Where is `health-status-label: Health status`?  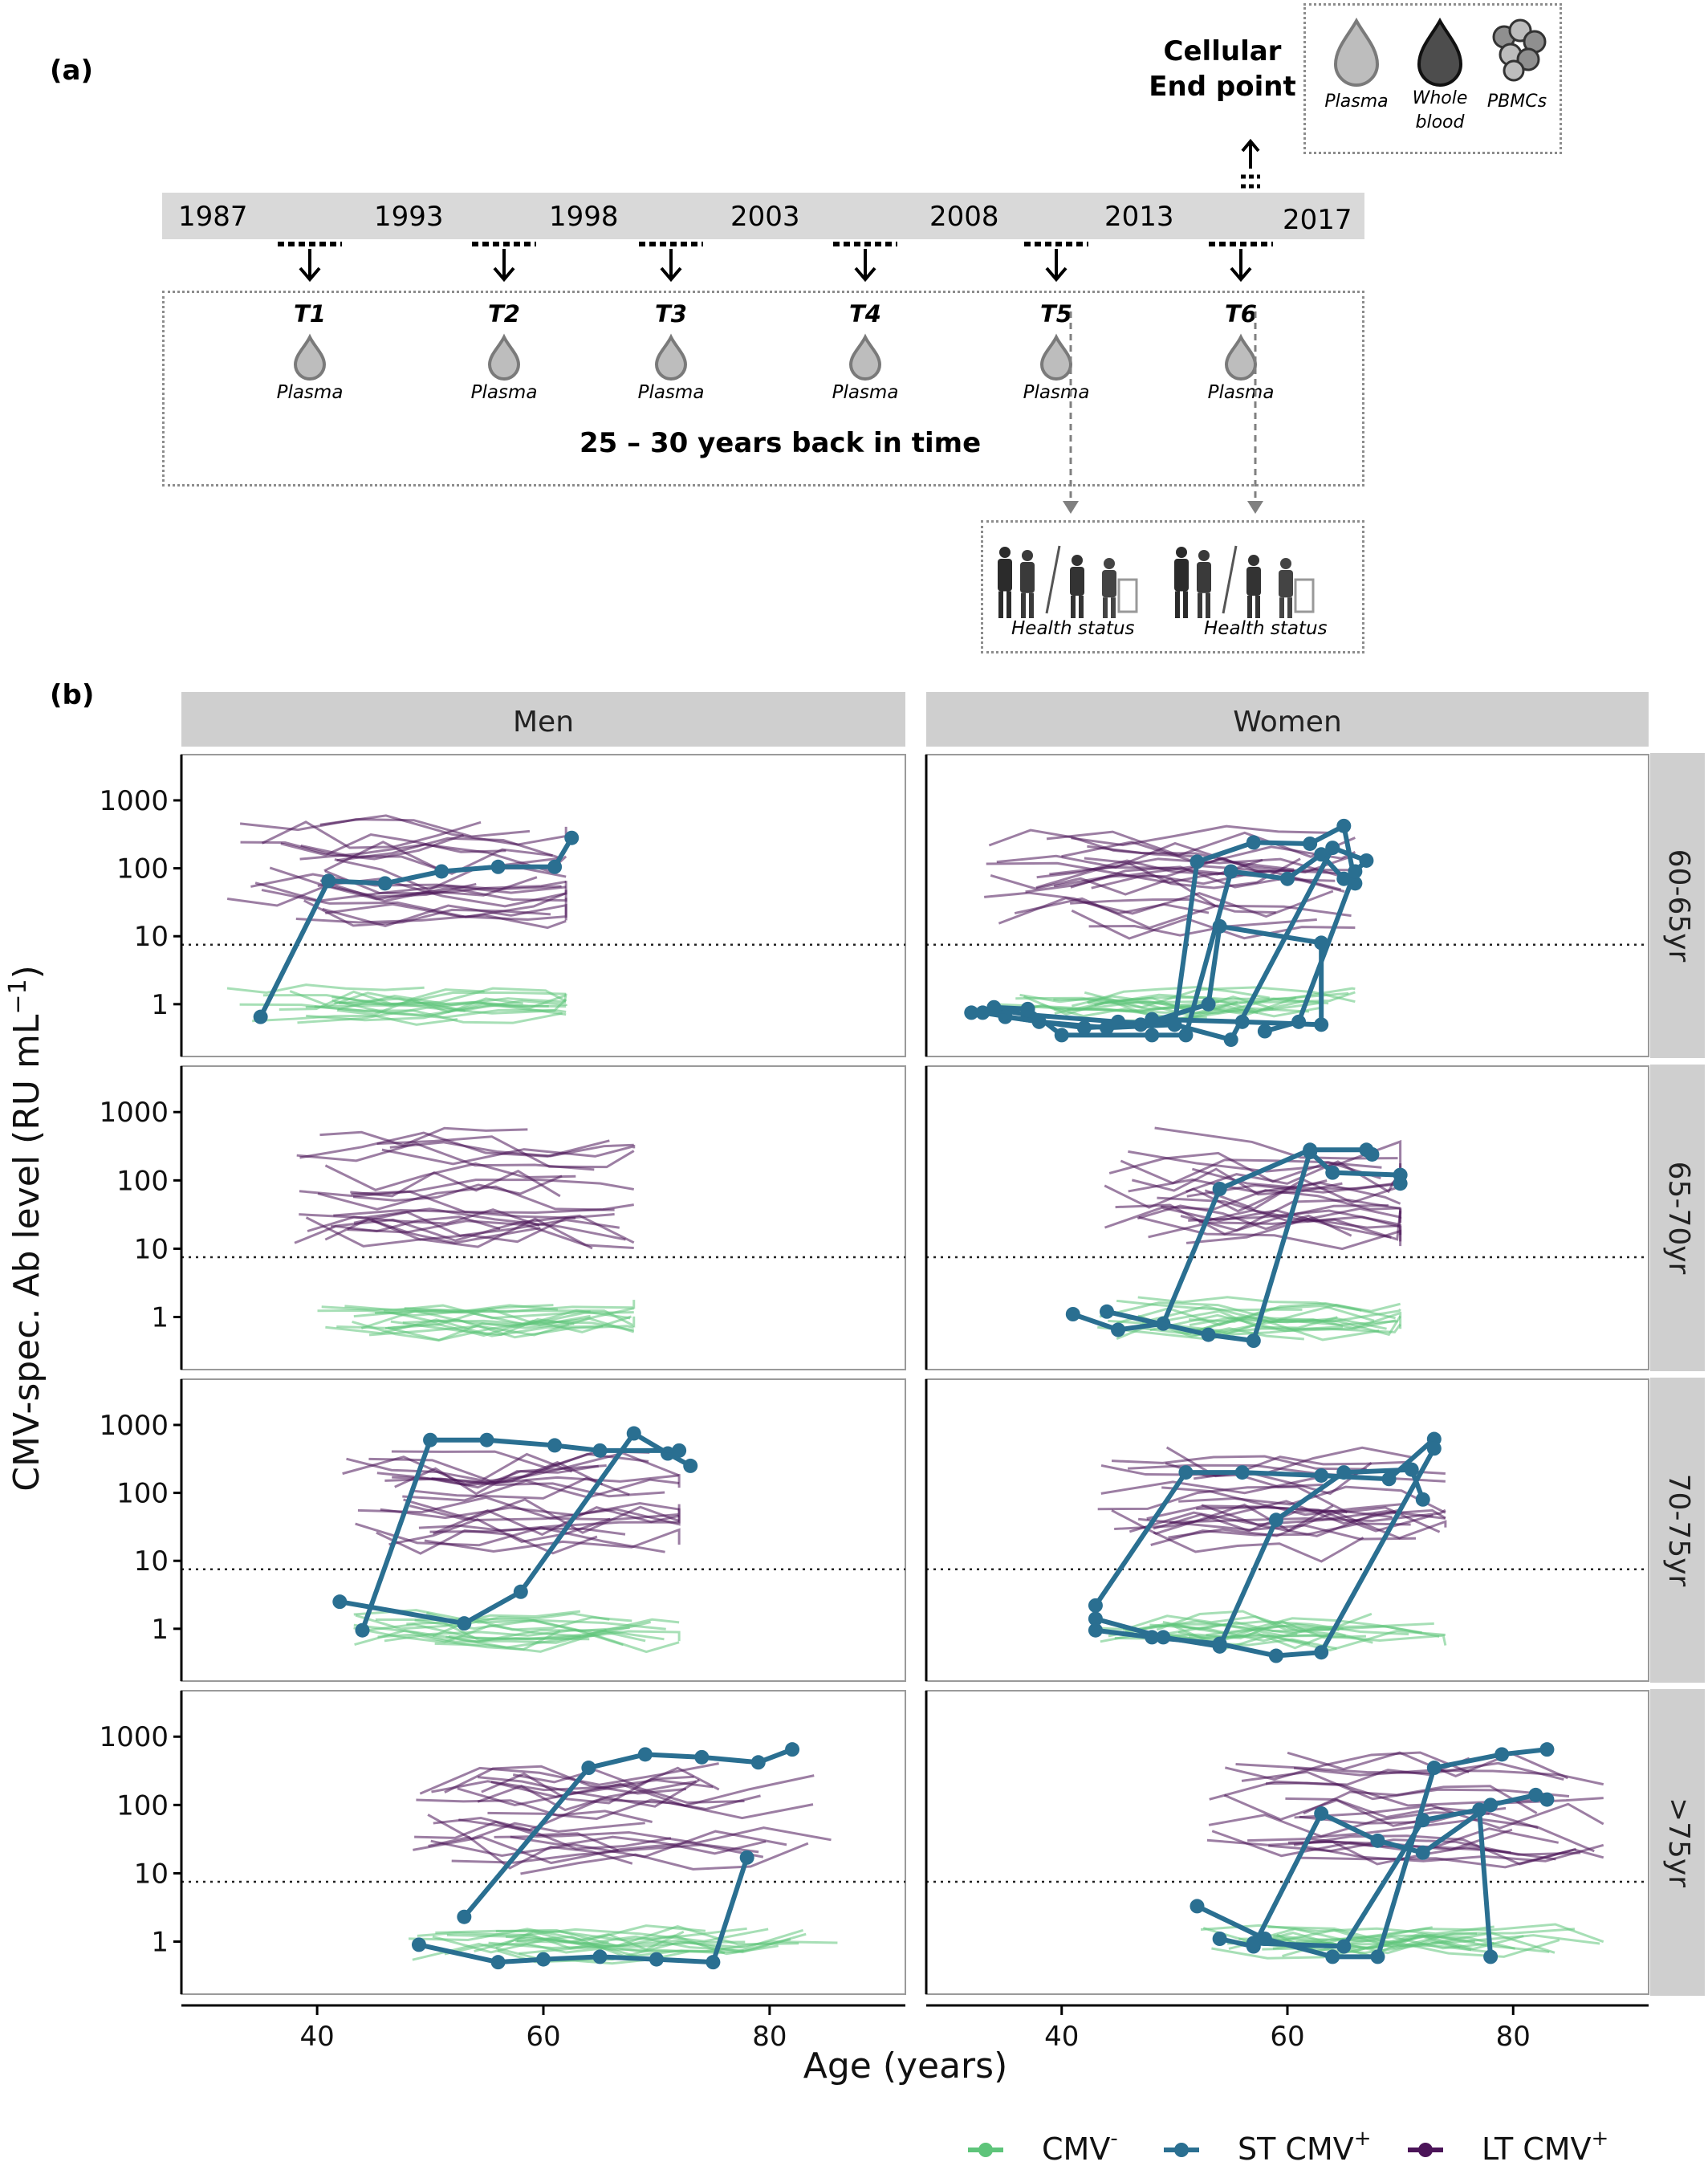
health-status-label: Health status is located at coordinates (1266, 628).